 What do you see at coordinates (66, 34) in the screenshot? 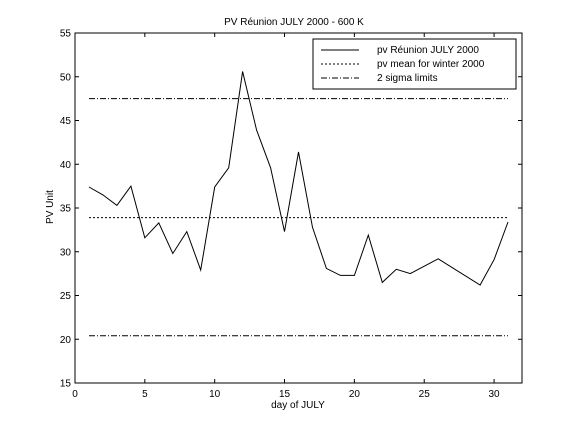
I see `y-tick-label: 55` at bounding box center [66, 34].